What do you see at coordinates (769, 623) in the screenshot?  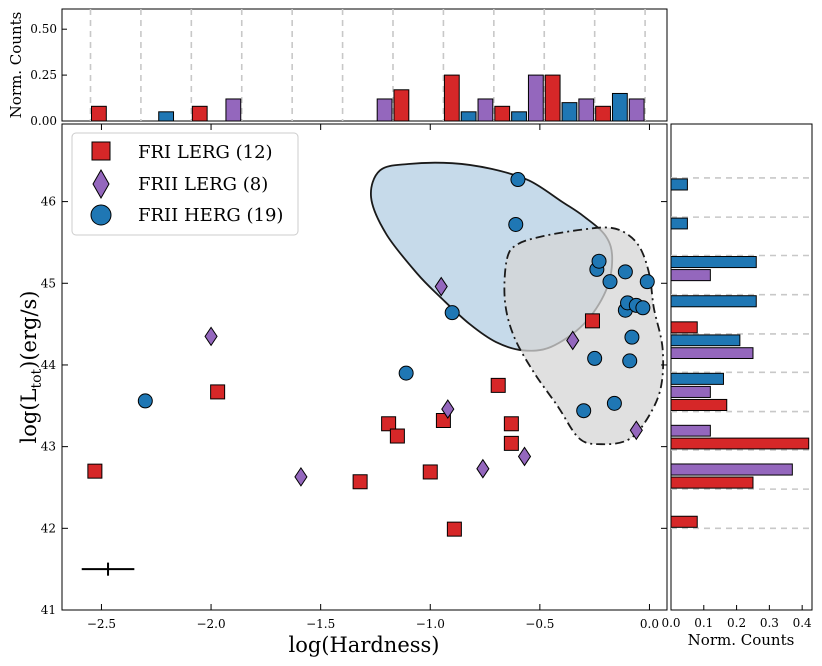 I see `right-hist-xtick-label: 0.3` at bounding box center [769, 623].